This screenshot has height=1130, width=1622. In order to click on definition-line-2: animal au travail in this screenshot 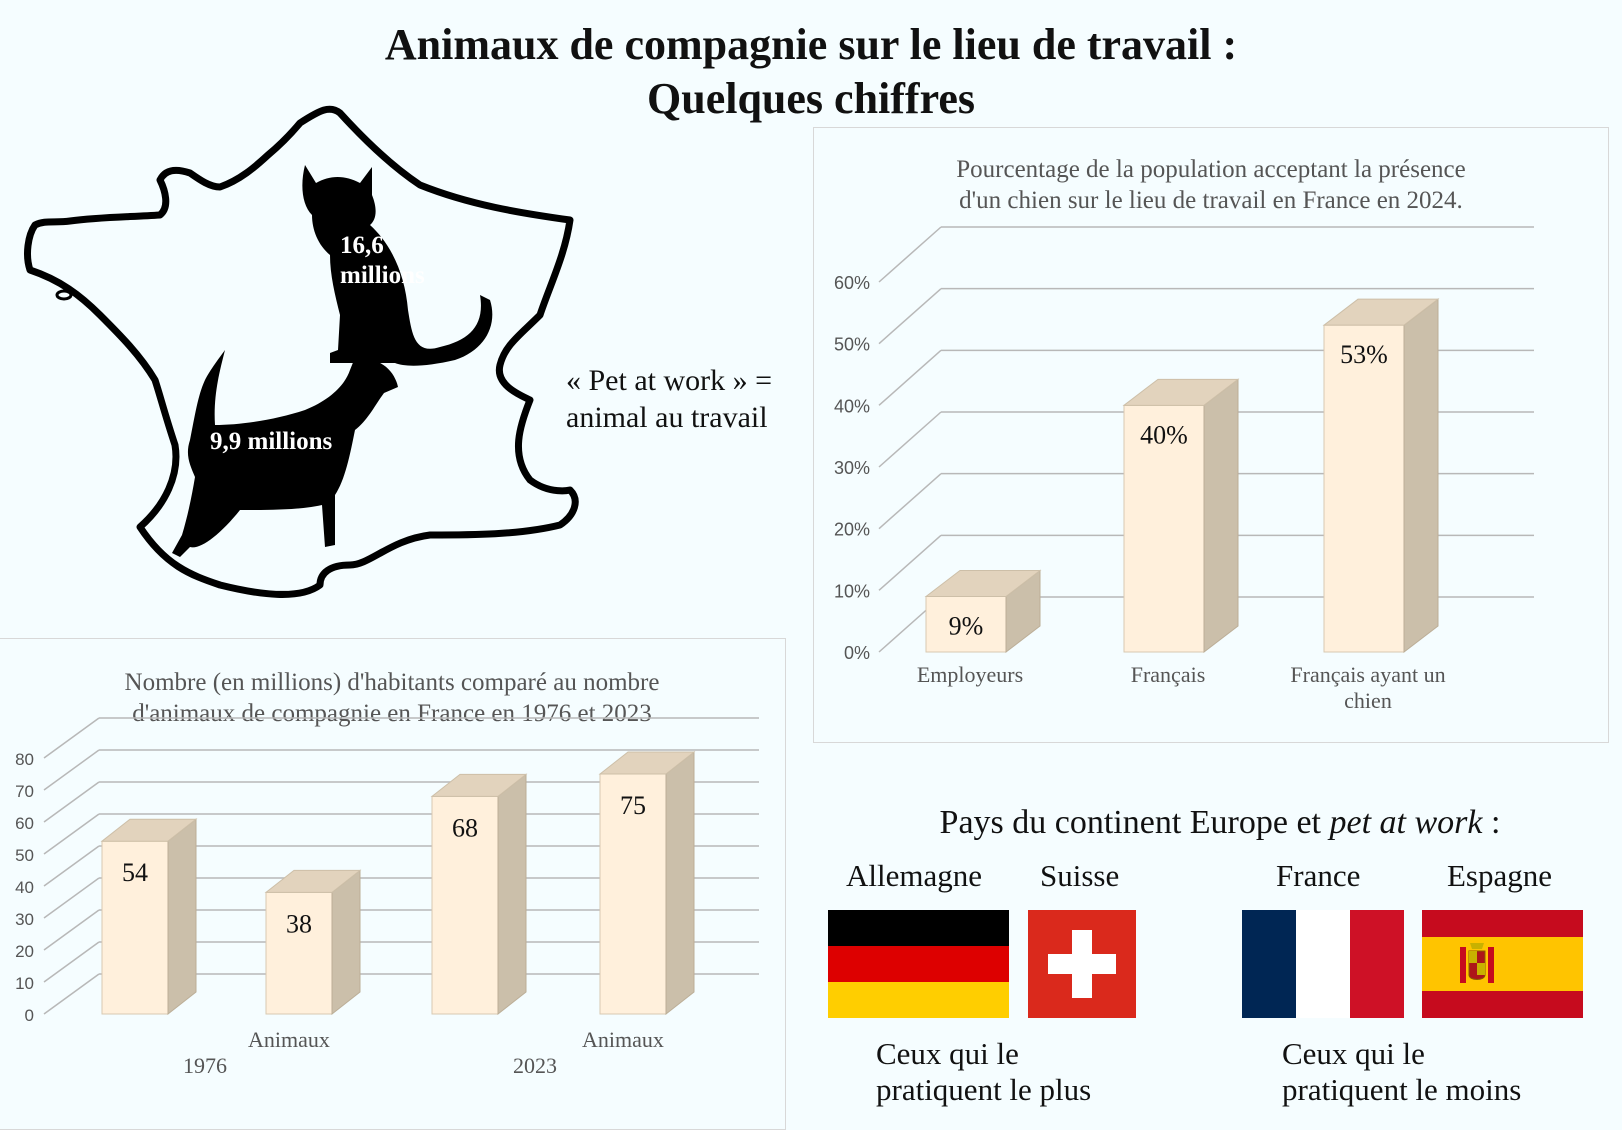, I will do `click(667, 417)`.